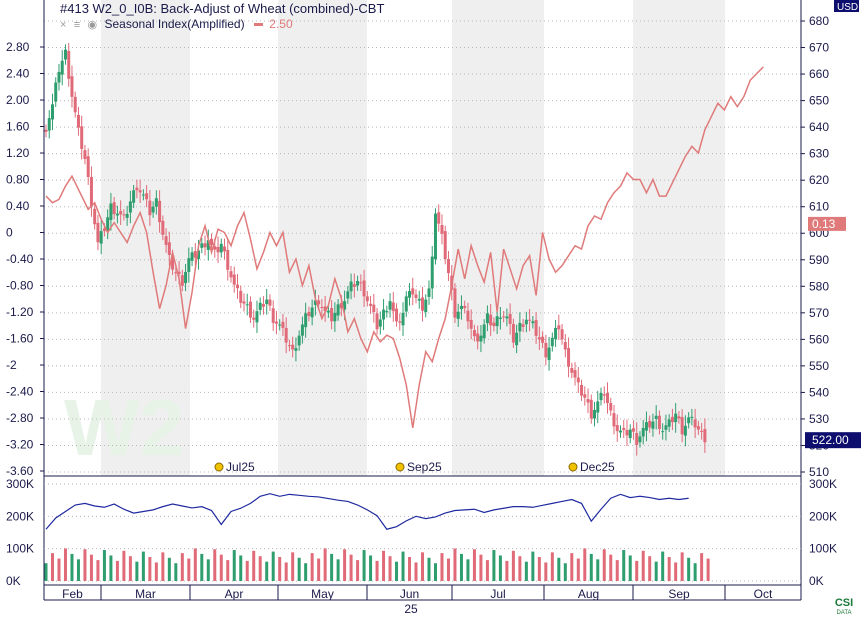  Describe the element at coordinates (823, 484) in the screenshot. I see `volume-right-tick-label: 300K` at that location.